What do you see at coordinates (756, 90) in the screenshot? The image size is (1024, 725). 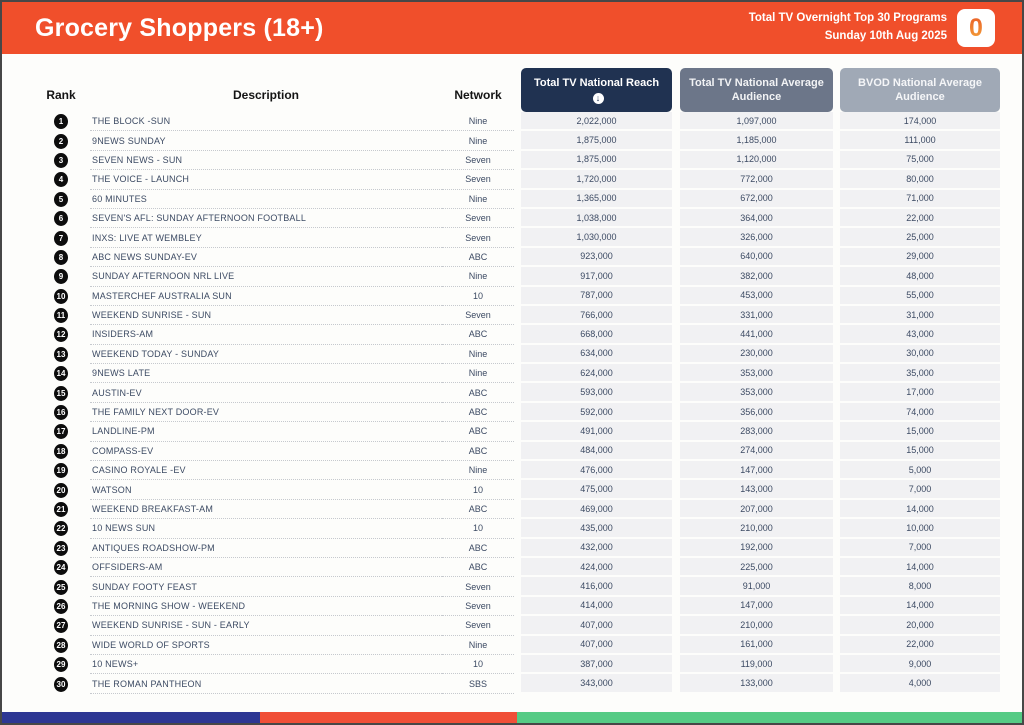 I see `column-header-total-tv-average-audience: Total TV National Average Audience` at bounding box center [756, 90].